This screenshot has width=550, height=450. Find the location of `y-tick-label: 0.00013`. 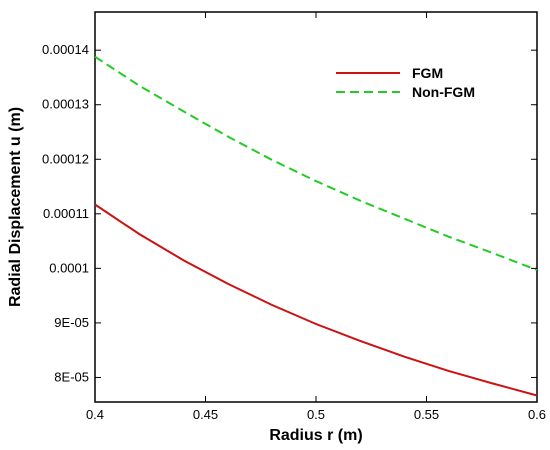

y-tick-label: 0.00013 is located at coordinates (65, 104).